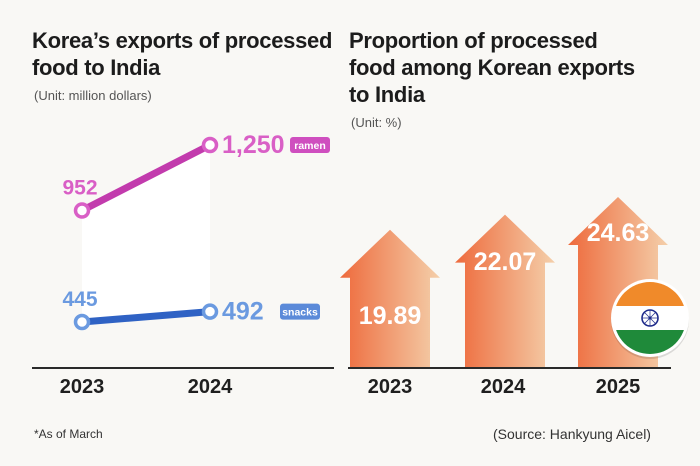 Image resolution: width=700 pixels, height=466 pixels. What do you see at coordinates (390, 387) in the screenshot?
I see `right-x-label-2023: 2023` at bounding box center [390, 387].